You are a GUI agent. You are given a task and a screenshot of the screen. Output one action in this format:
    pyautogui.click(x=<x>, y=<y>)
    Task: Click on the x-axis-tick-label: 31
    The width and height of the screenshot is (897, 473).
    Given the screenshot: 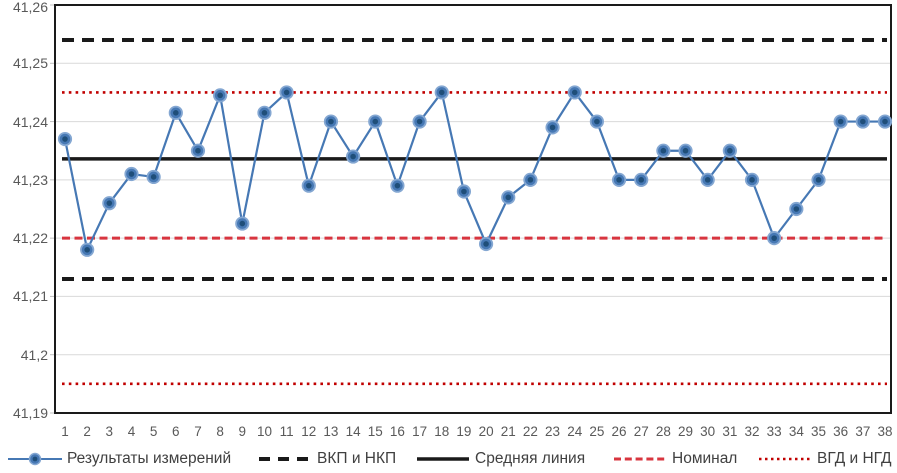 What is the action you would take?
    pyautogui.click(x=730, y=431)
    